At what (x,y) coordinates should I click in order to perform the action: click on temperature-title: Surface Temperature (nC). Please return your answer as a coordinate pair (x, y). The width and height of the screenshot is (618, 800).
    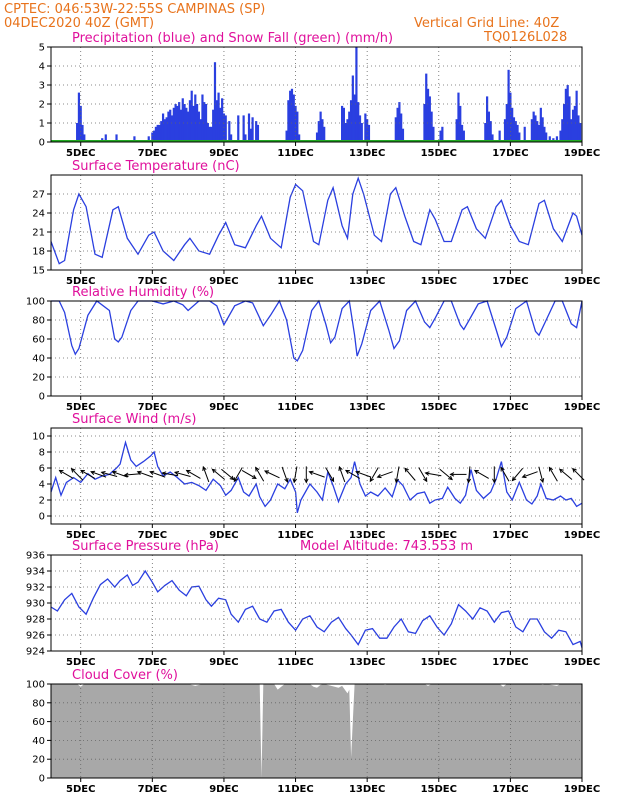
    Looking at the image, I should click on (156, 166).